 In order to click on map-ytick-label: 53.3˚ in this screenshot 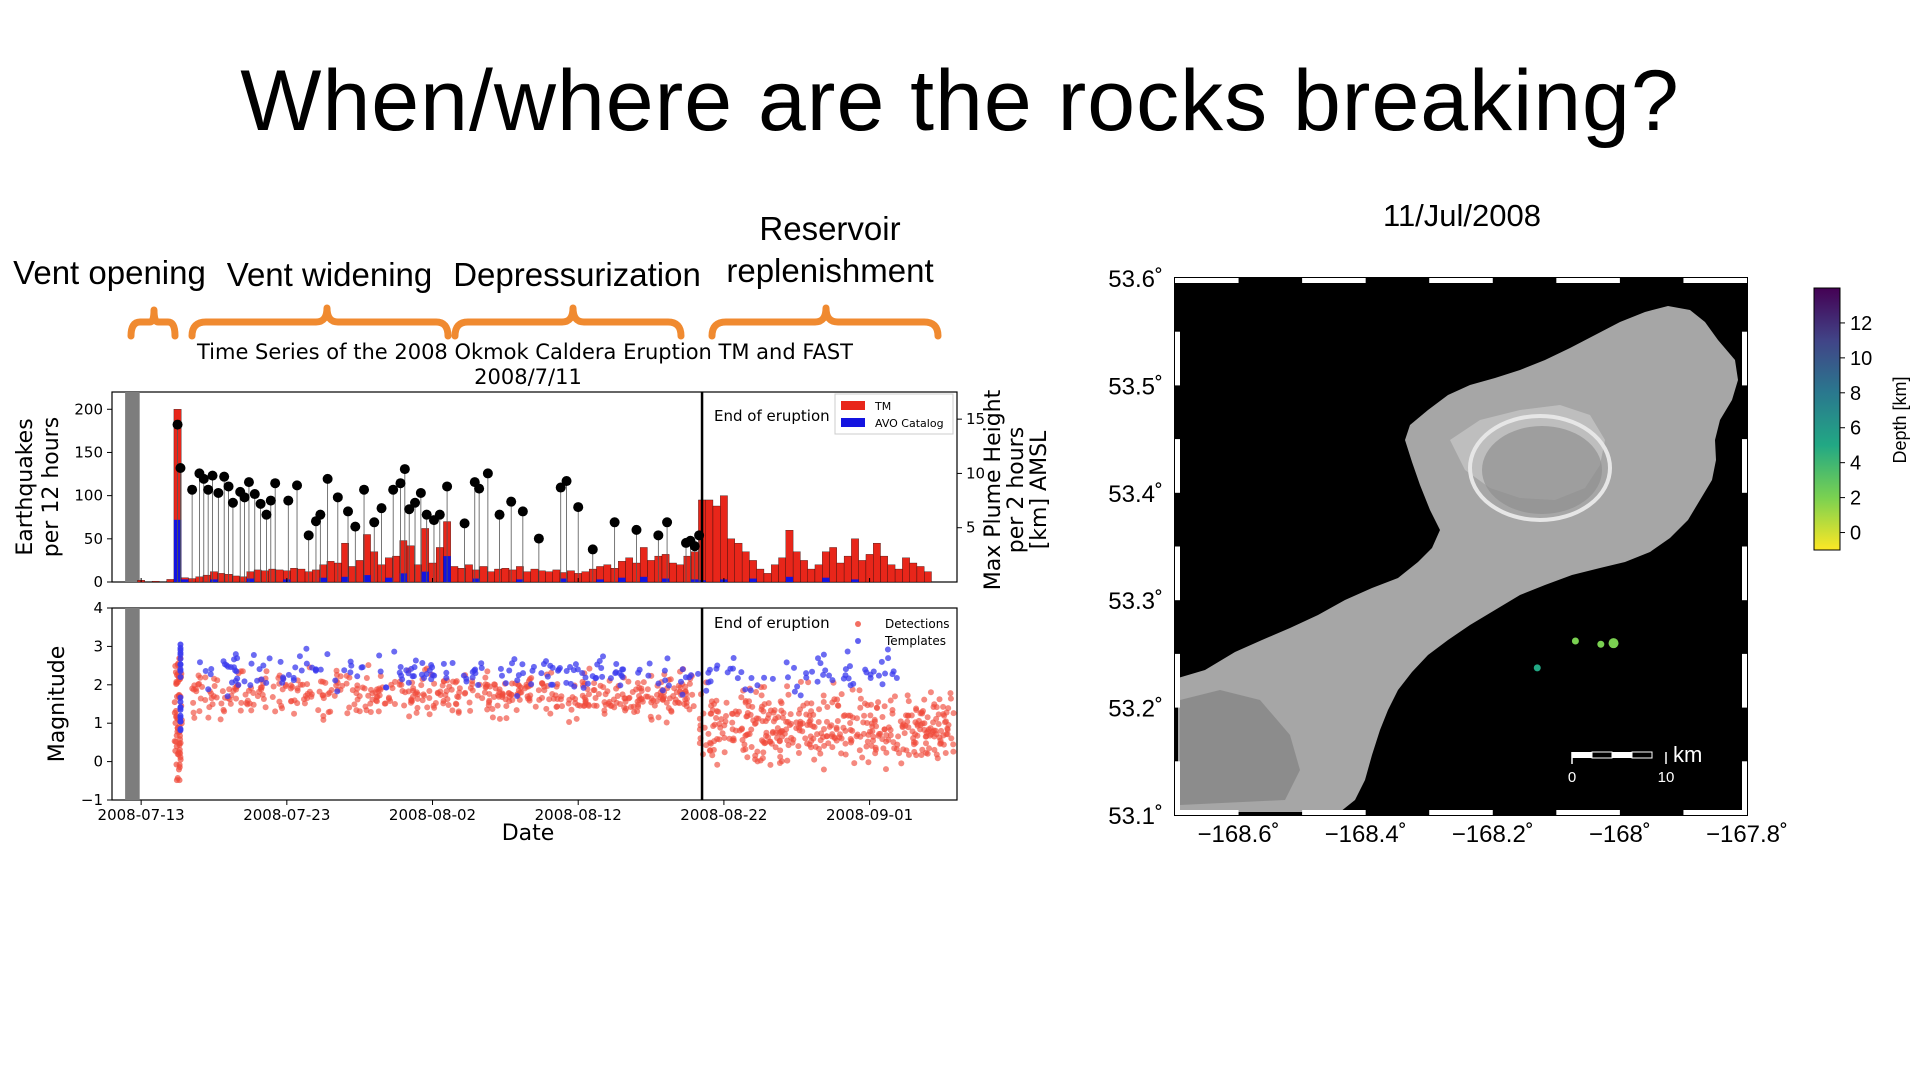, I will do `click(1135, 601)`.